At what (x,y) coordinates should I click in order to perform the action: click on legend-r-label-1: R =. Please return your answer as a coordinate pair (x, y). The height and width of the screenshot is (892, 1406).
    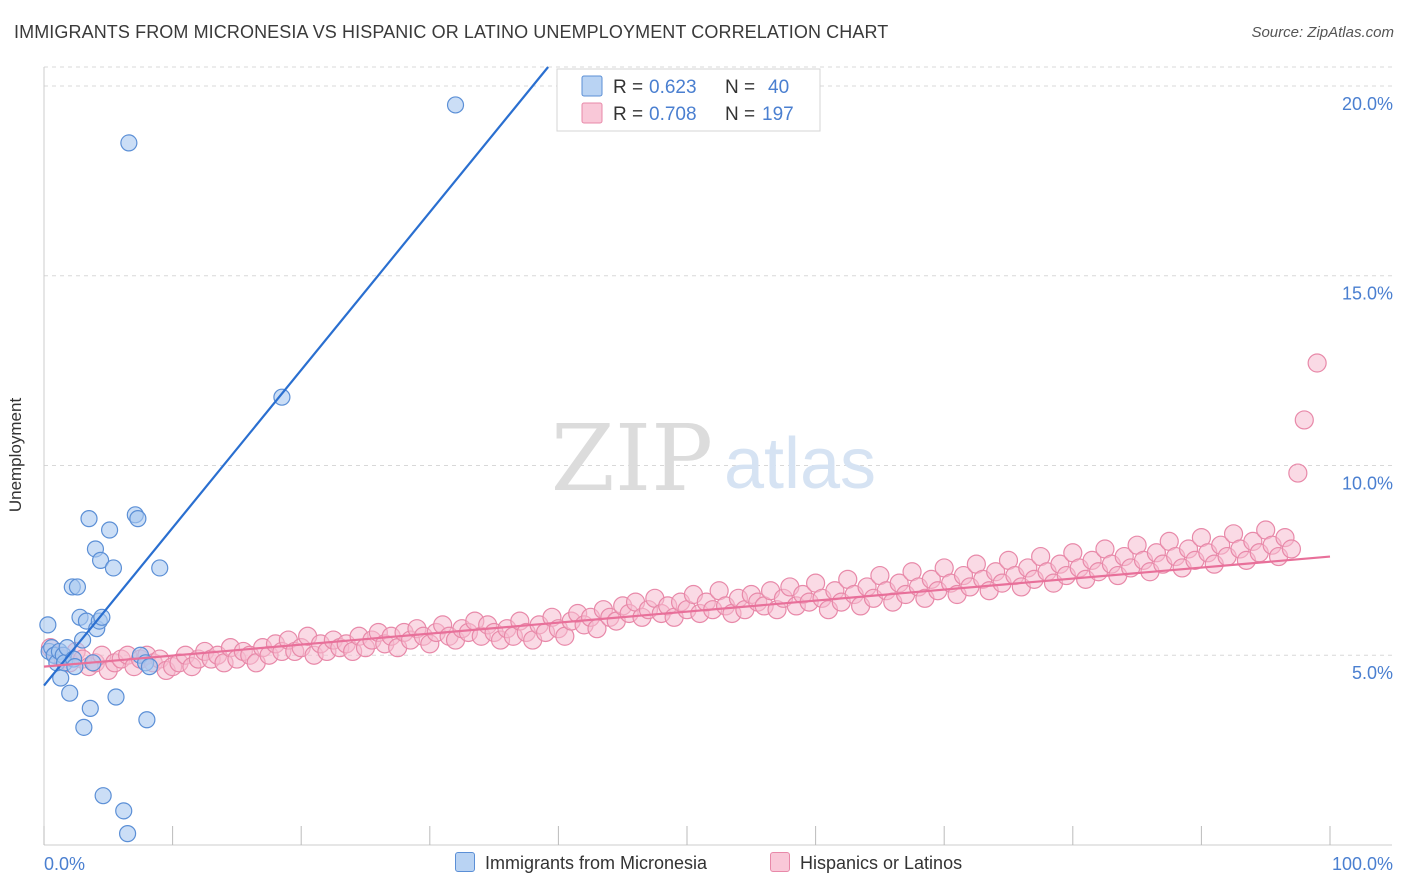
    Looking at the image, I should click on (628, 87).